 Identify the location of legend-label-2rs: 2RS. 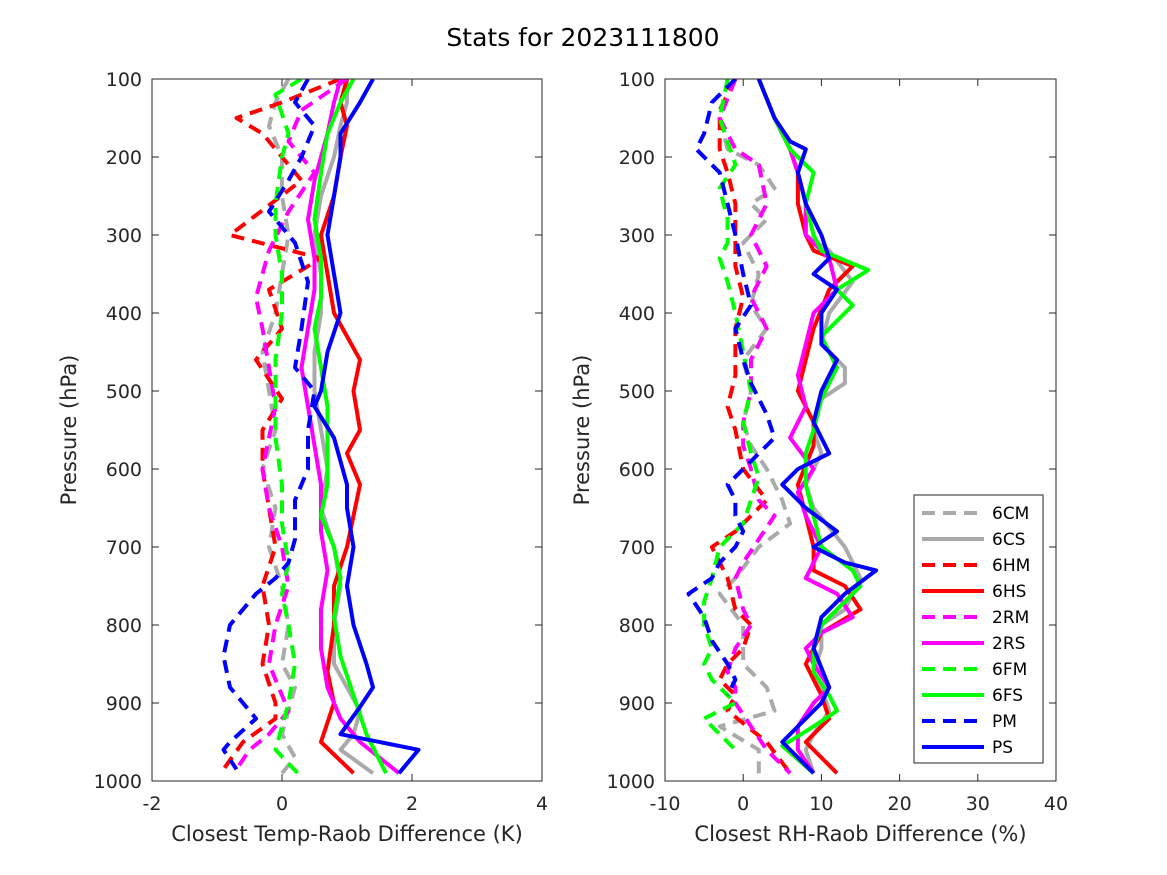
(1008, 644).